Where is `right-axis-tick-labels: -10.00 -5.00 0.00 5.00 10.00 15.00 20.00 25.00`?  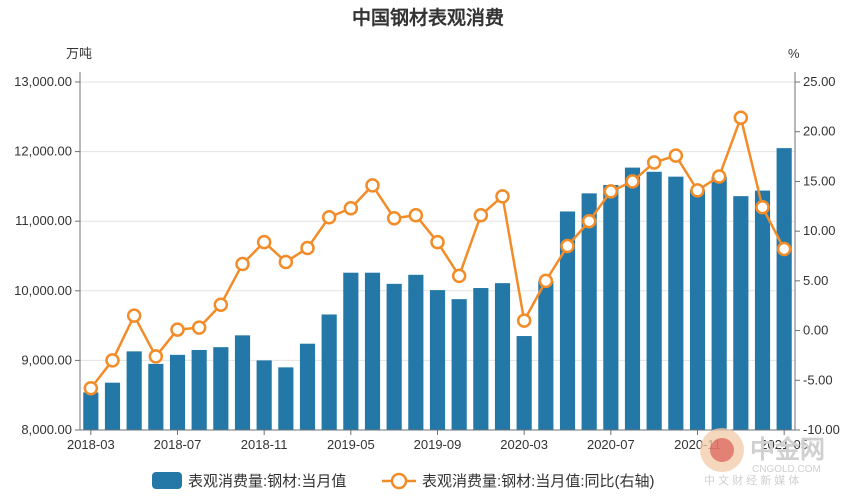
right-axis-tick-labels: -10.00 -5.00 0.00 5.00 10.00 15.00 20.00 25.00 is located at coordinates (821, 255).